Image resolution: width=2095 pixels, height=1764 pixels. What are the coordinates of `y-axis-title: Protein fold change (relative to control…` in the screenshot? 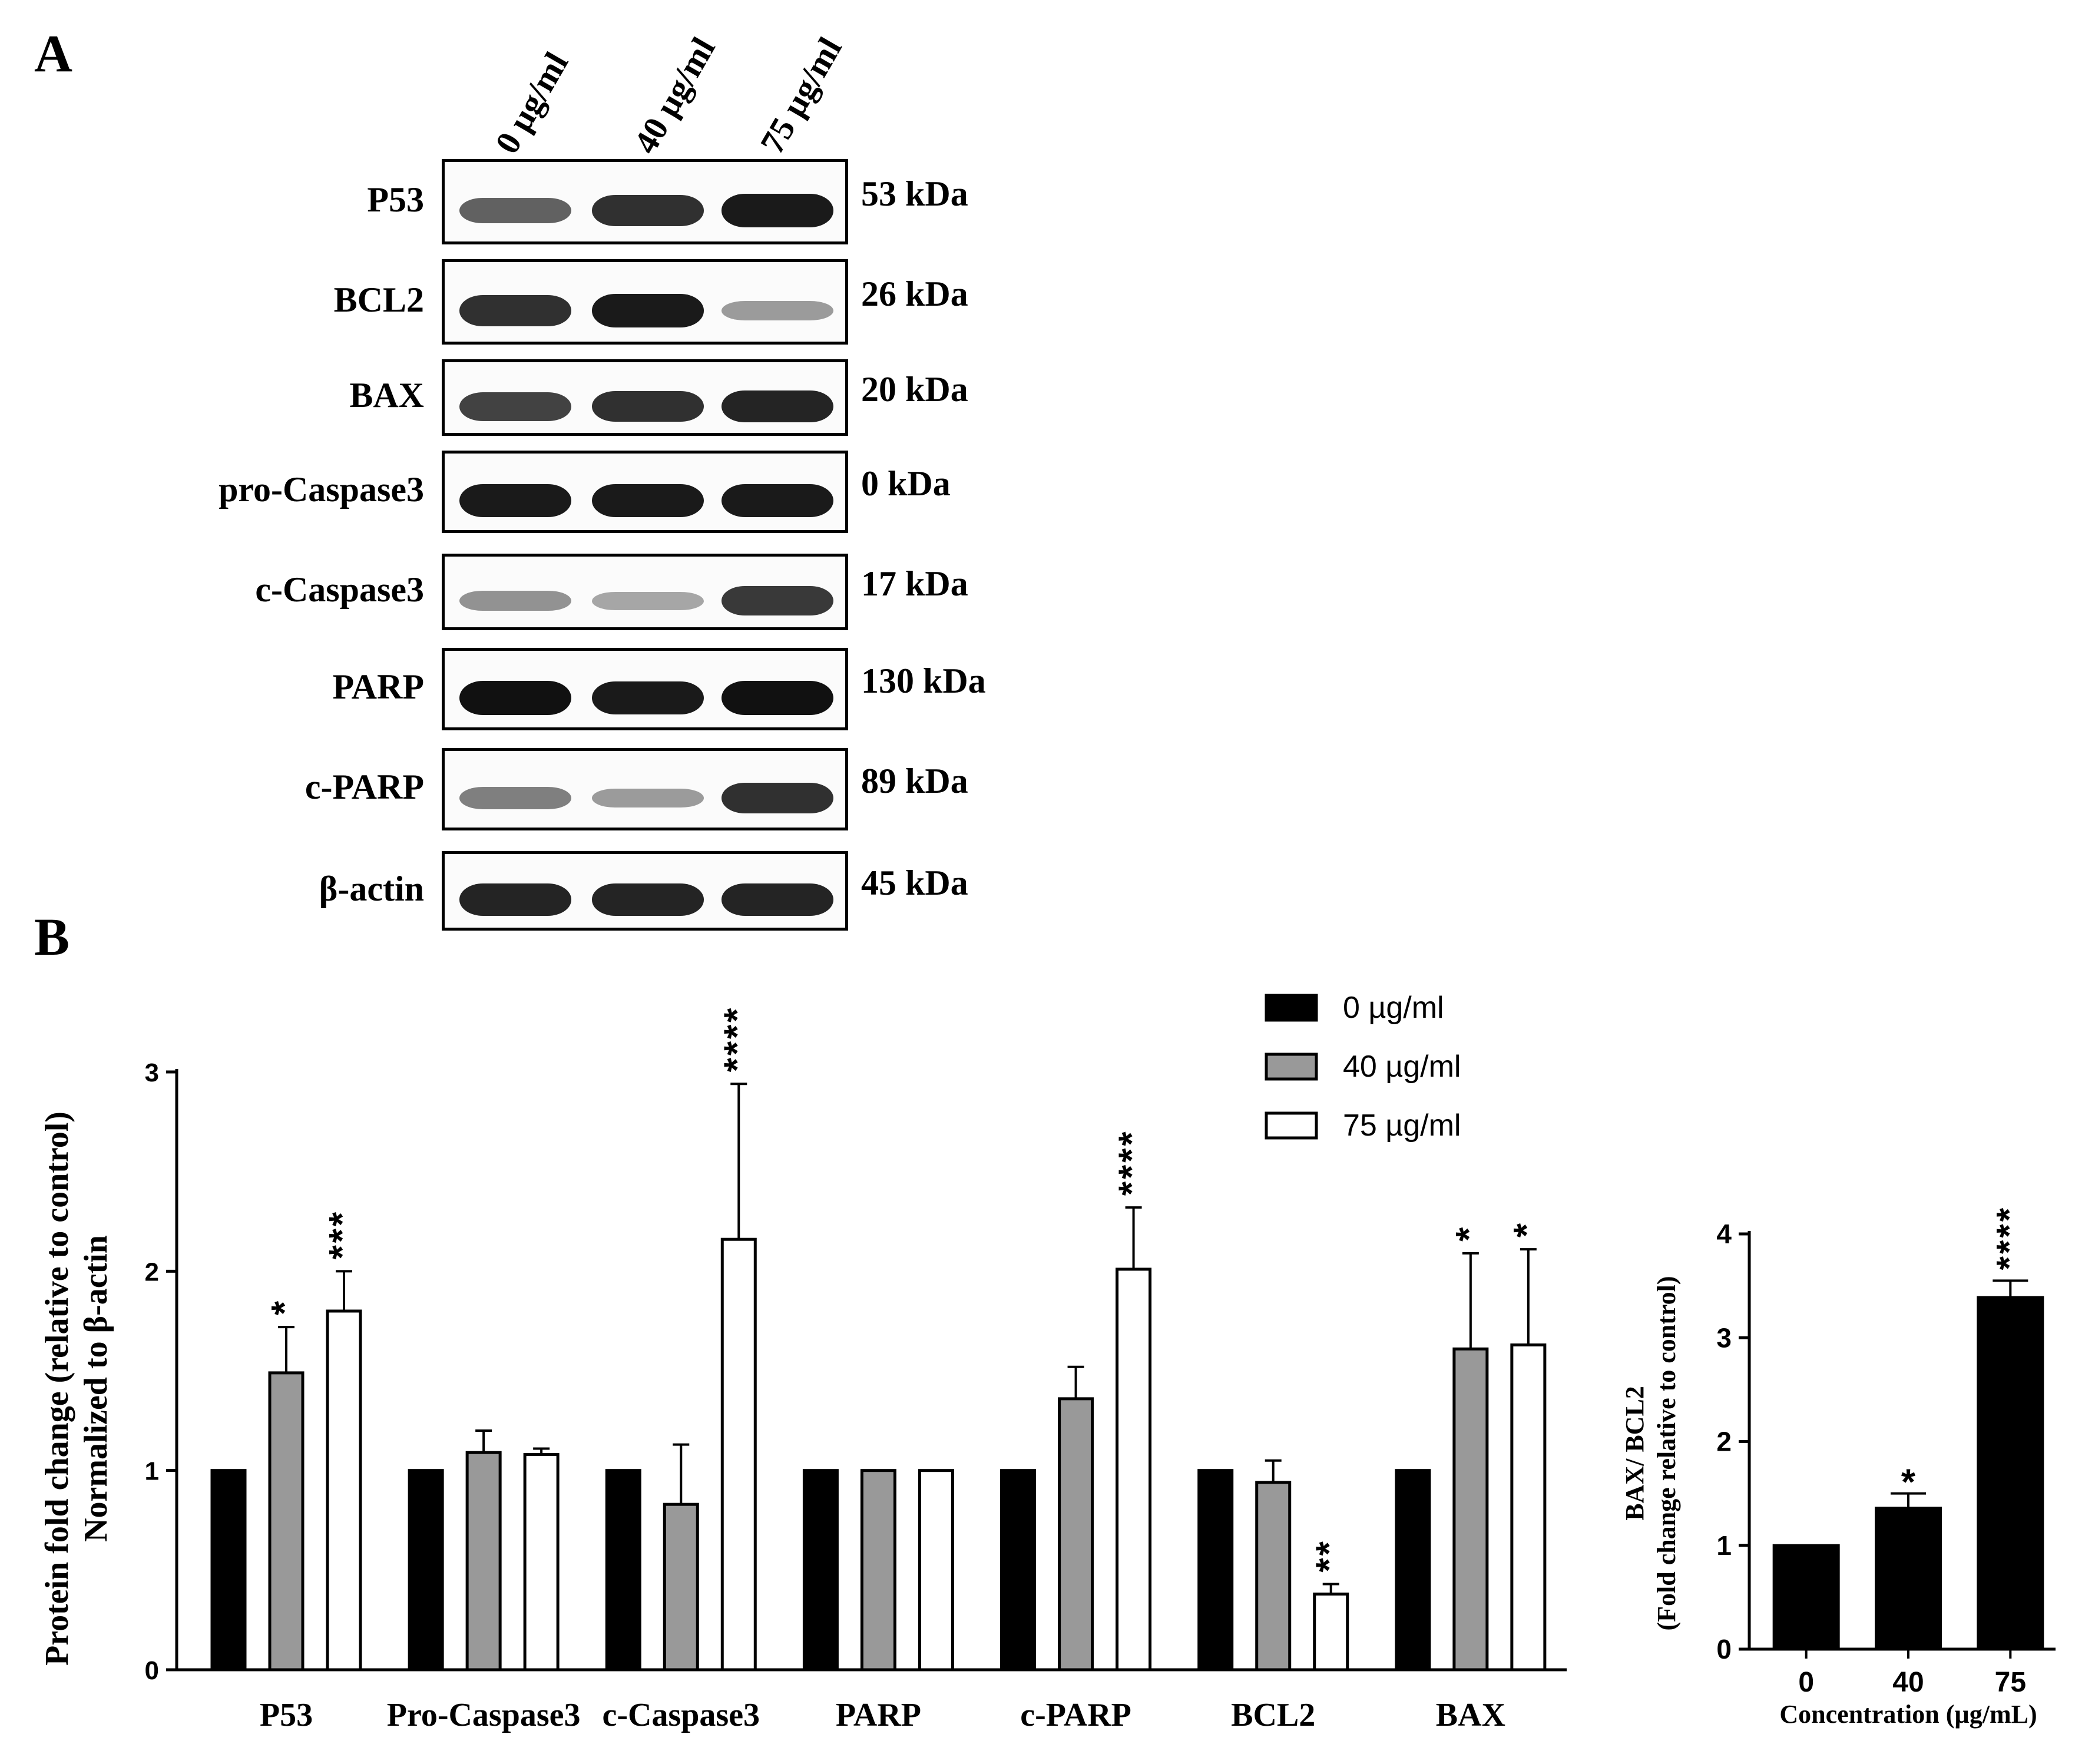 It's located at (77, 1388).